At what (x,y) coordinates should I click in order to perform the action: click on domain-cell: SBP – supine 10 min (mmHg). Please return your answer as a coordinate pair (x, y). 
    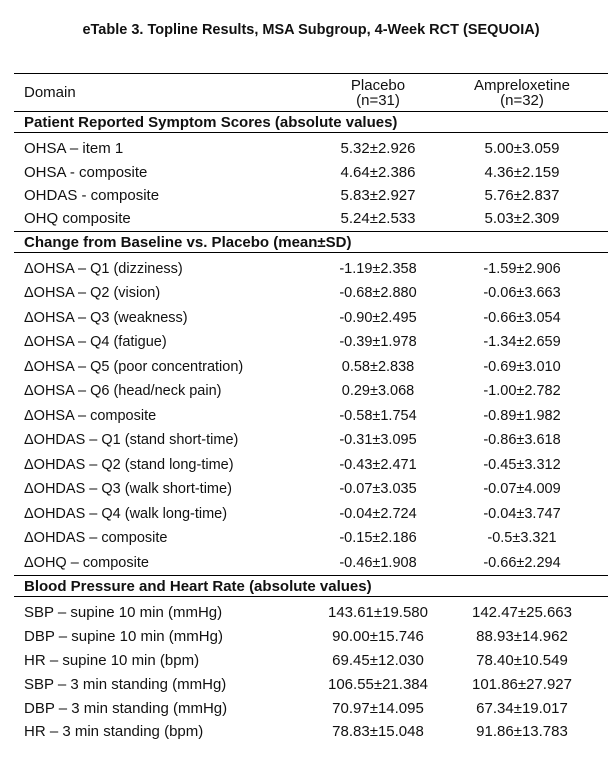
    Looking at the image, I should click on (123, 613).